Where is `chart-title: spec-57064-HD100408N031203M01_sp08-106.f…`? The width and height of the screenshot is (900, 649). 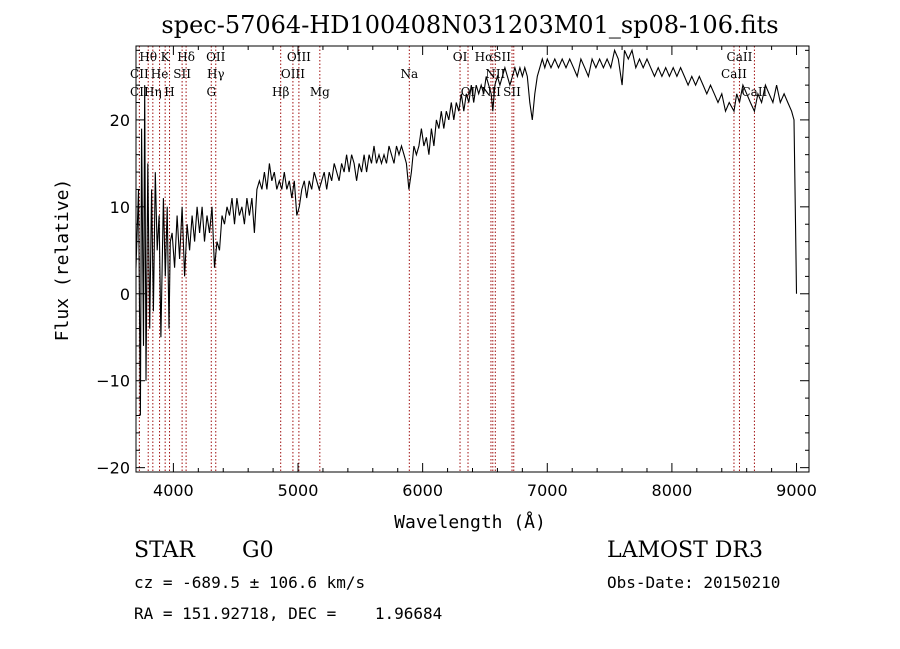
chart-title: spec-57064-HD100408N031203M01_sp08-106.f… is located at coordinates (469, 25).